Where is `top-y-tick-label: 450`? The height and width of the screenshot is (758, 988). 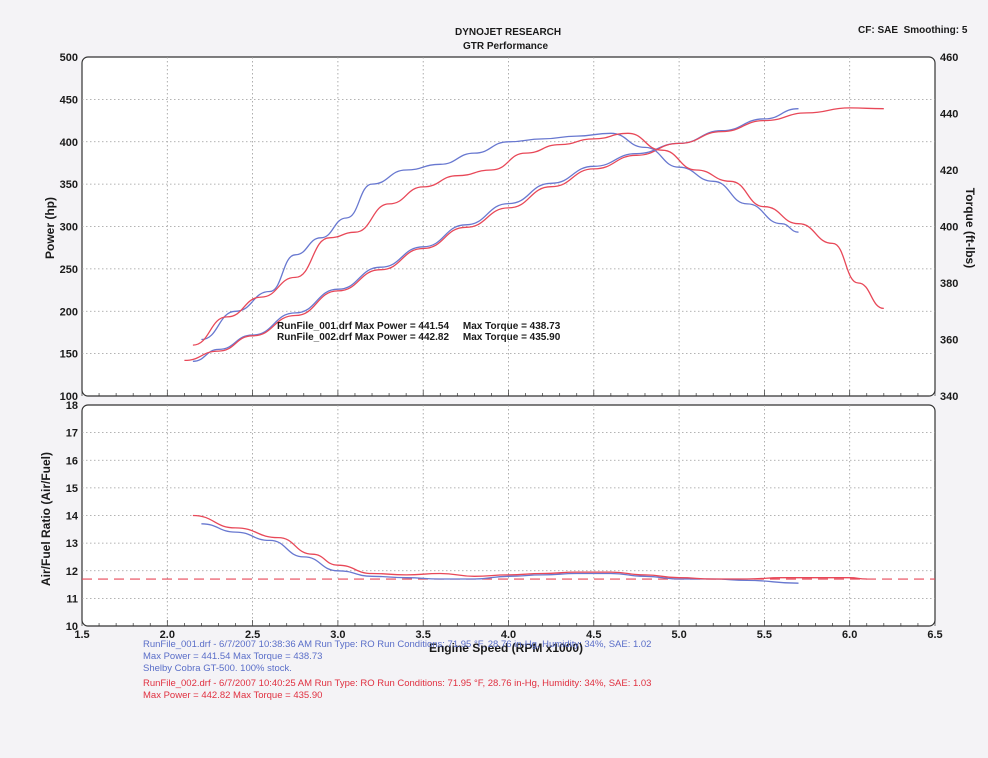
top-y-tick-label: 450 is located at coordinates (69, 100).